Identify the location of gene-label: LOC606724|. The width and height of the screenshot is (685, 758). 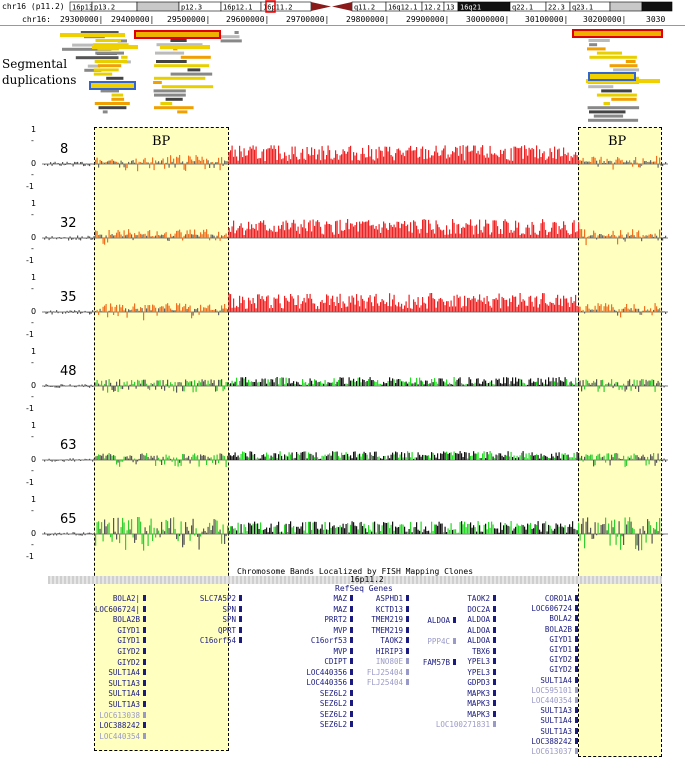
(117, 609).